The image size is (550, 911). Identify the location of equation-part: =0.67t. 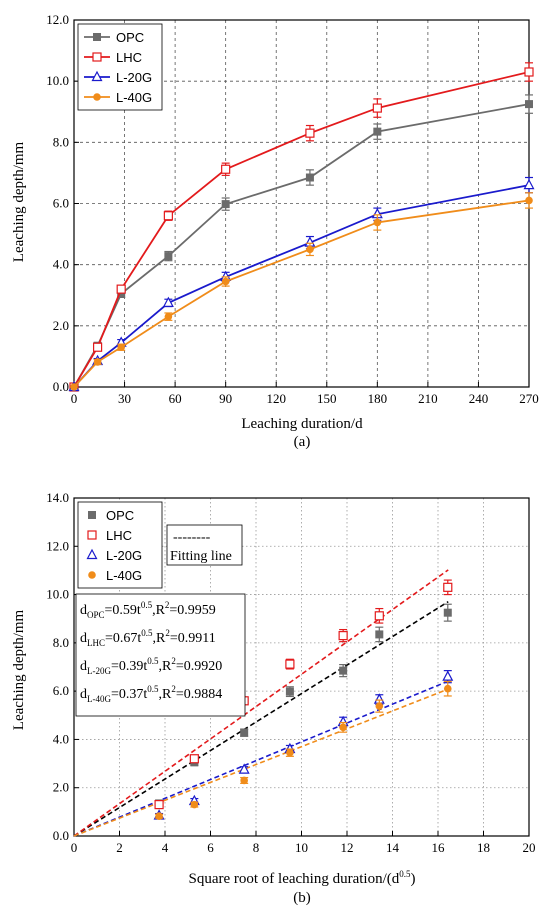
(123, 638).